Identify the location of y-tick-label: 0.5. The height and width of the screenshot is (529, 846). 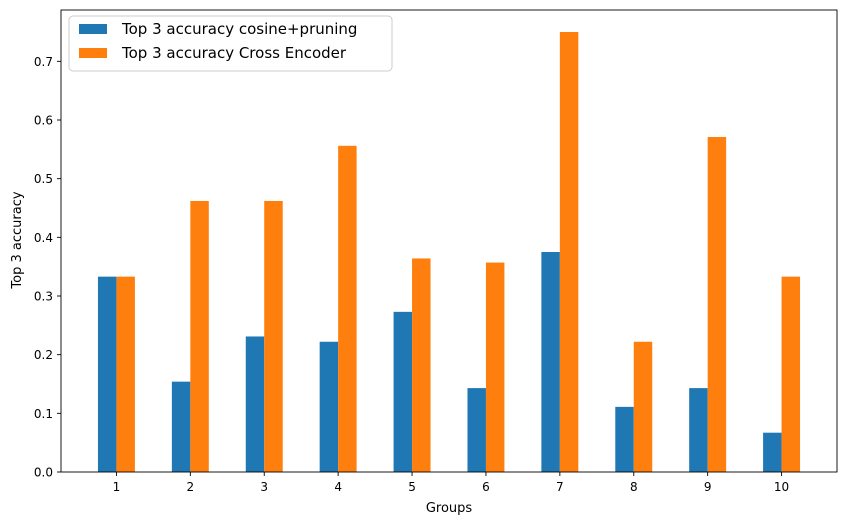
(43, 179).